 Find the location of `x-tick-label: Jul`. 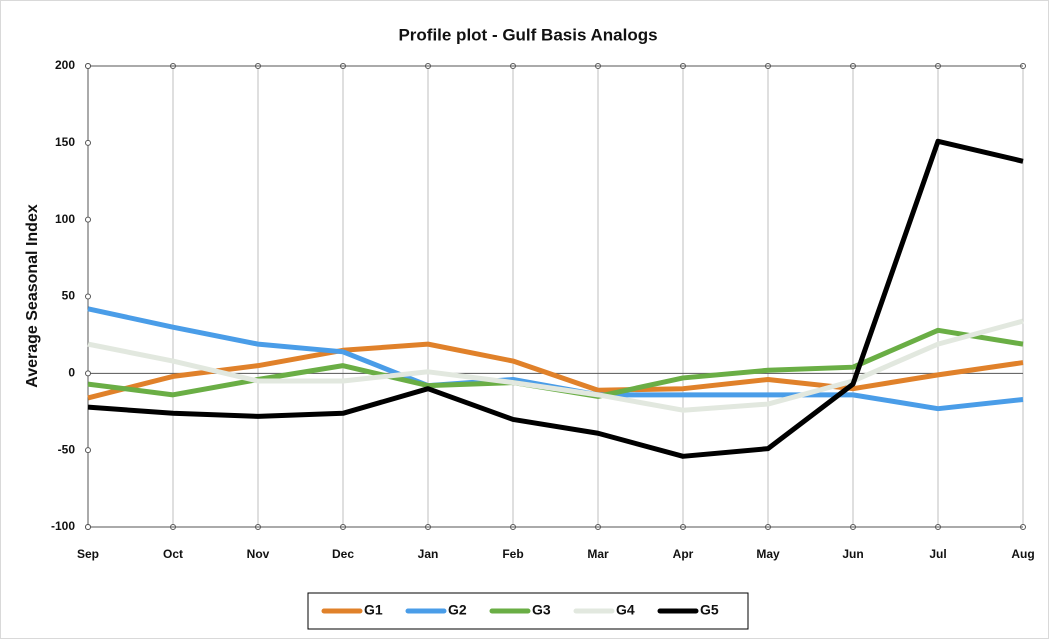

x-tick-label: Jul is located at coordinates (937, 554).